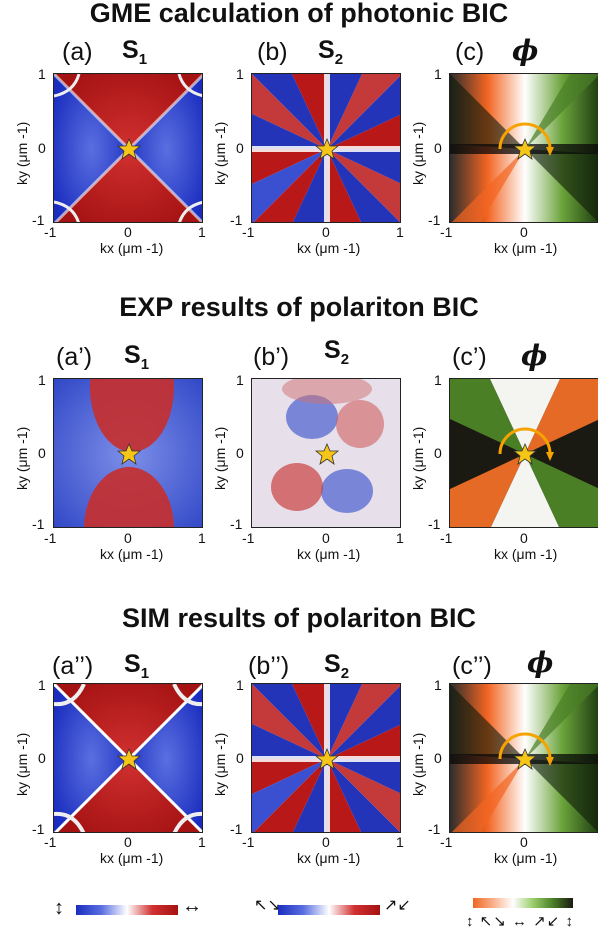  Describe the element at coordinates (299, 14) in the screenshot. I see `row1-title: GME calculation of photonic BIC` at that location.